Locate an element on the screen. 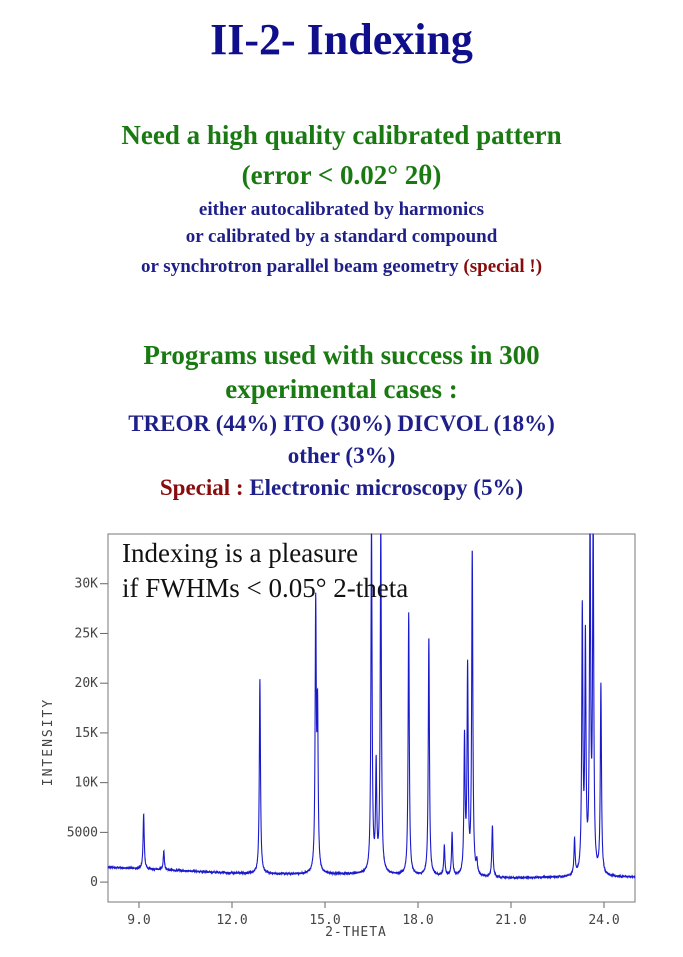 The height and width of the screenshot is (957, 683). y-tick-label: 30K is located at coordinates (87, 584).